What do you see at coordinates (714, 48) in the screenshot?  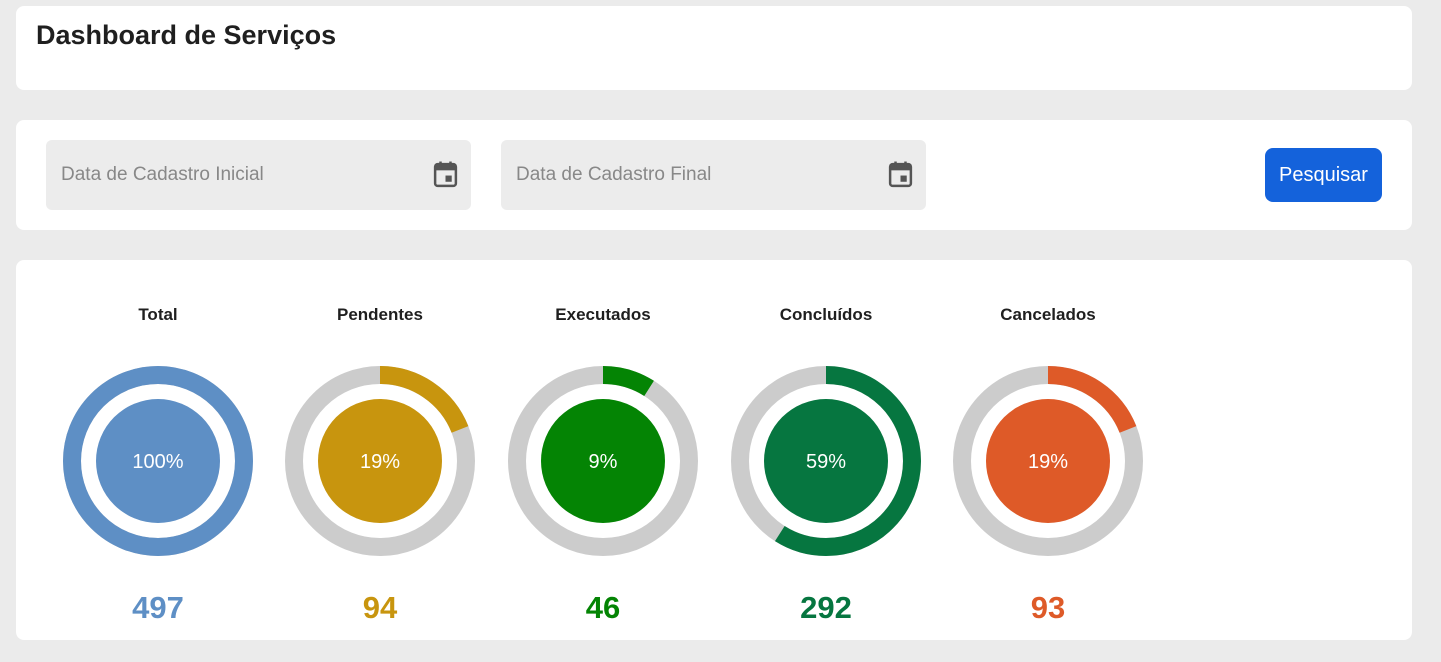 I see `header-card: Dashboard de Serviços` at bounding box center [714, 48].